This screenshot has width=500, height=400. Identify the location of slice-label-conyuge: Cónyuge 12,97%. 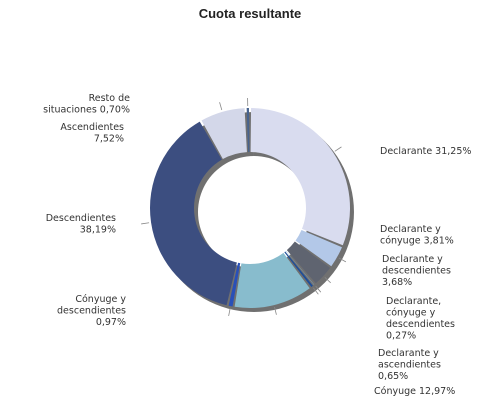
(414, 391).